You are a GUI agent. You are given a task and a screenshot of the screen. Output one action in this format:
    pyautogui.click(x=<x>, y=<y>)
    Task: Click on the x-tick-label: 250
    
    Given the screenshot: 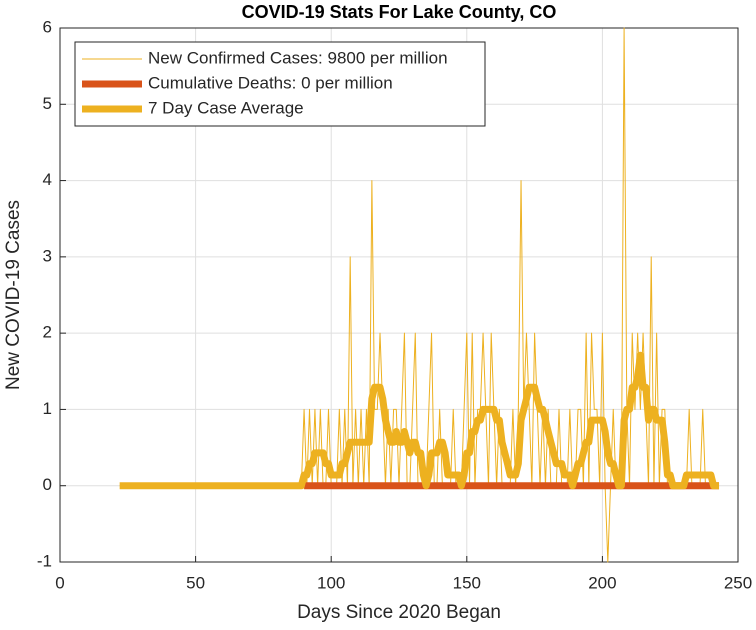 What is the action you would take?
    pyautogui.click(x=738, y=582)
    